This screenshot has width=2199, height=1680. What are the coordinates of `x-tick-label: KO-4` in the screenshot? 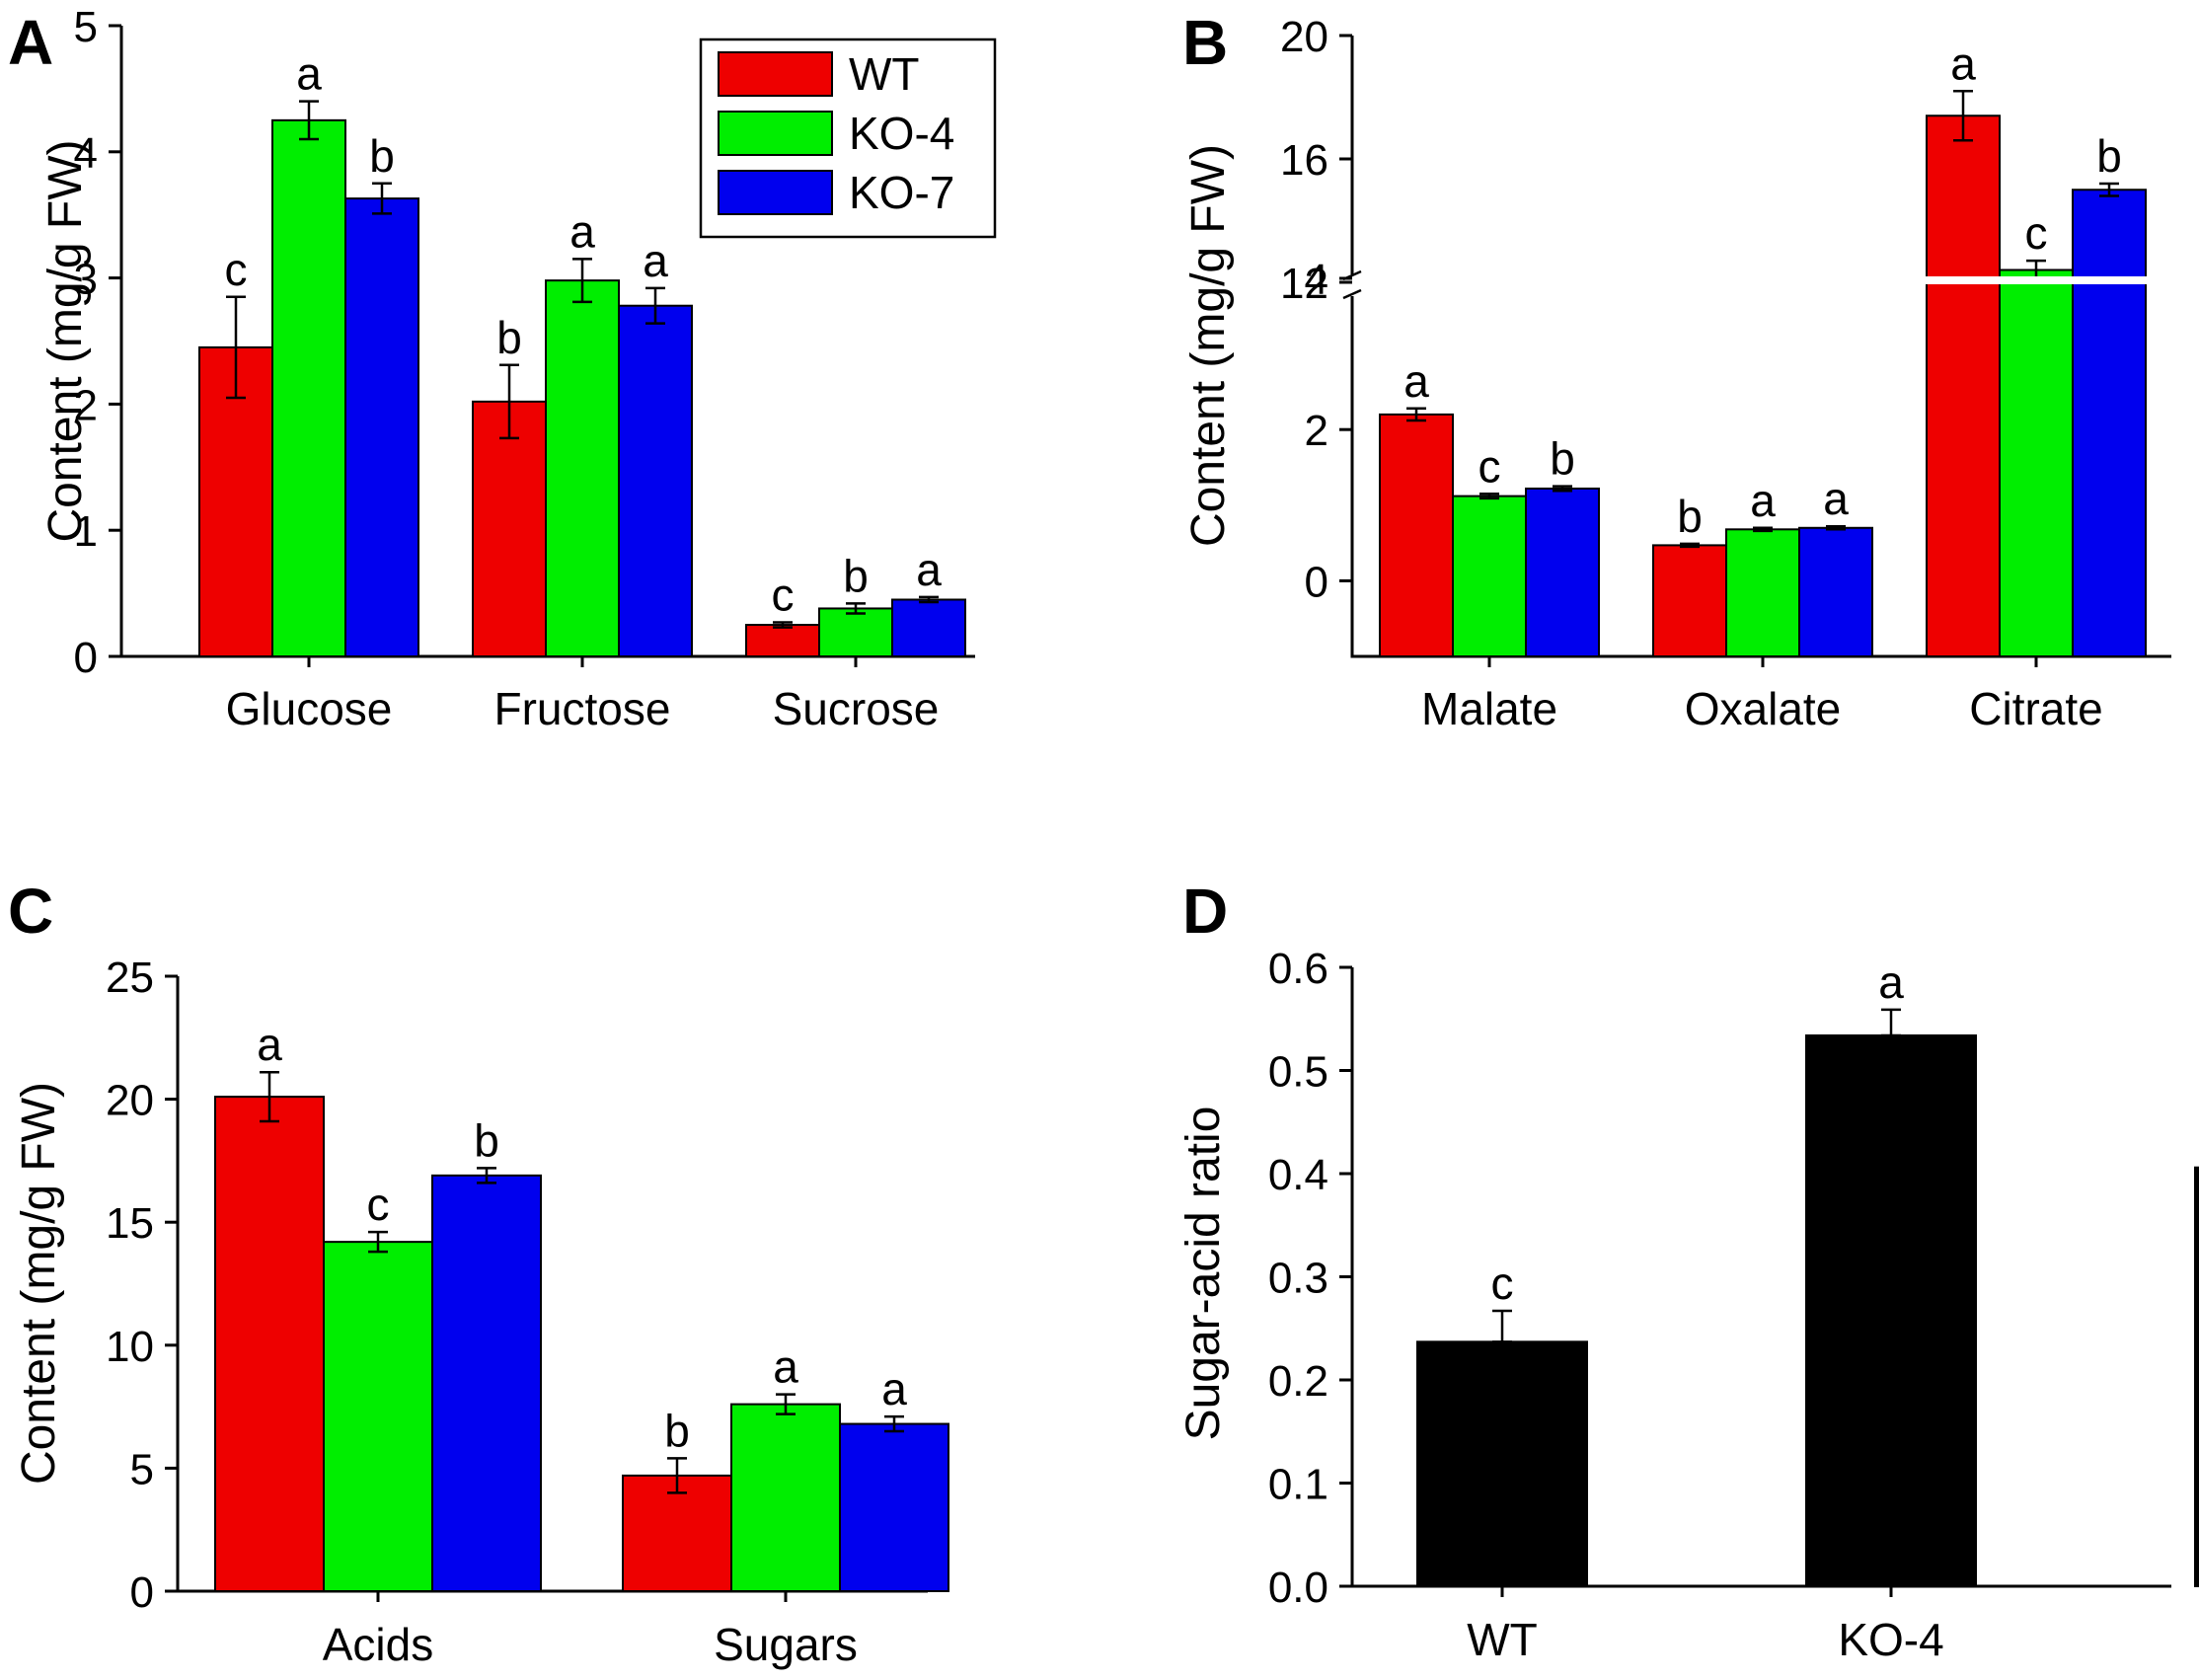 It's located at (1890, 1639).